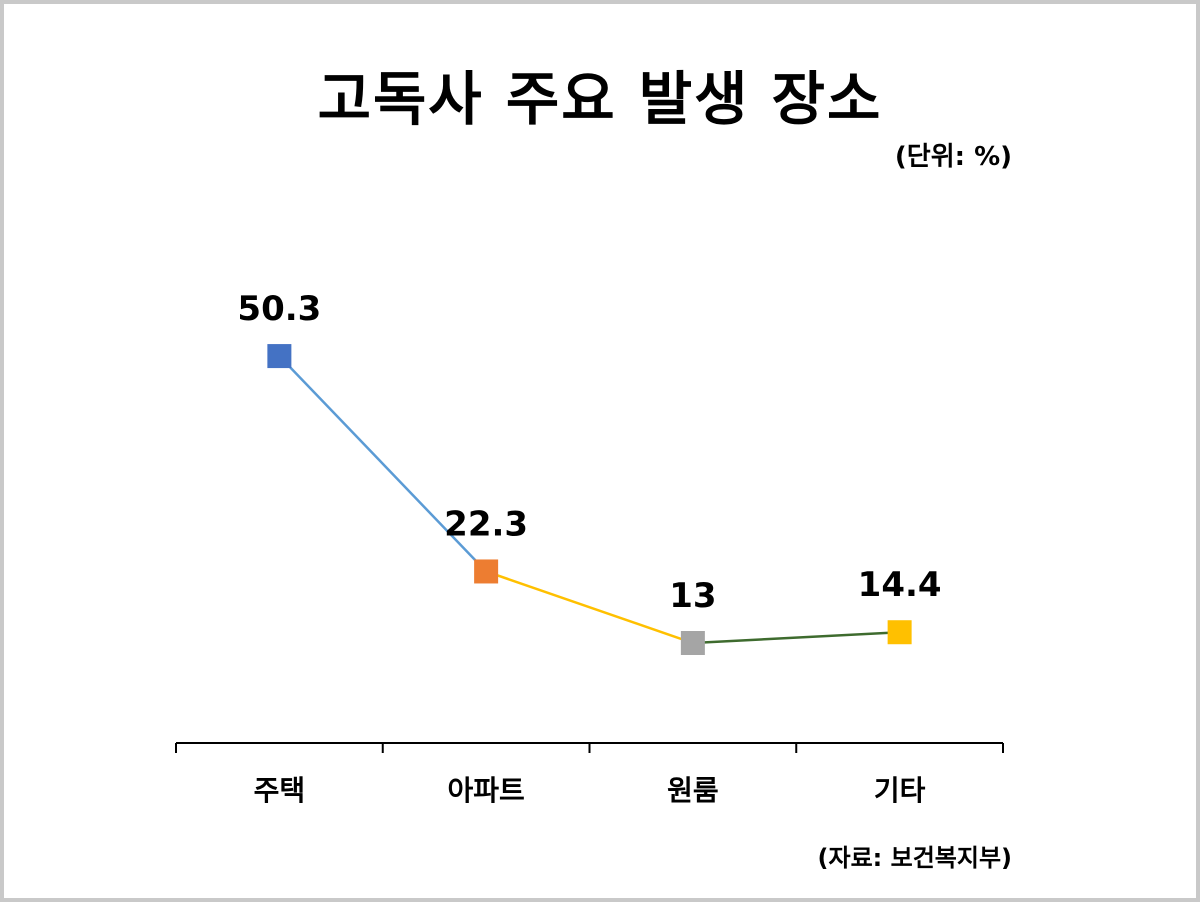 This screenshot has height=902, width=1200. Describe the element at coordinates (279, 309) in the screenshot. I see `data-label: 50.3` at that location.